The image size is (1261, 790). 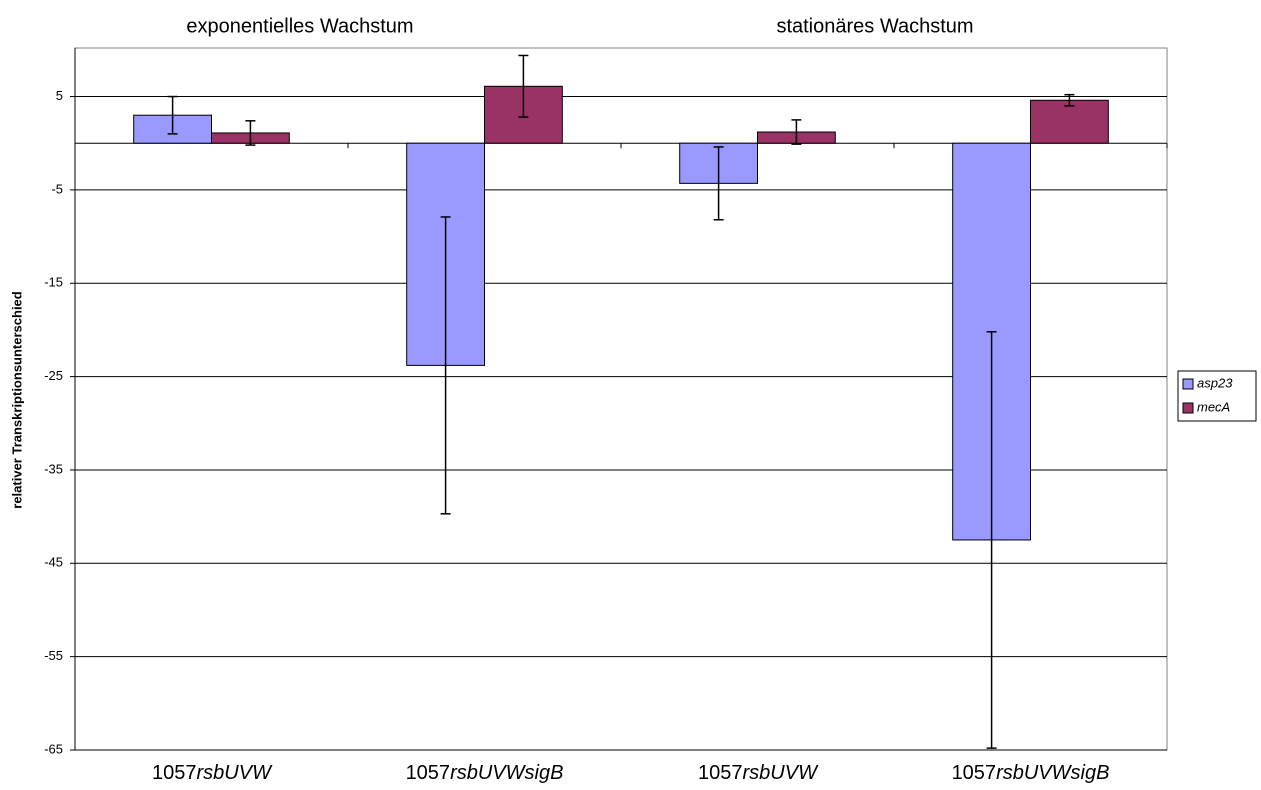 I want to click on y-tick-label: -25, so click(x=53, y=375).